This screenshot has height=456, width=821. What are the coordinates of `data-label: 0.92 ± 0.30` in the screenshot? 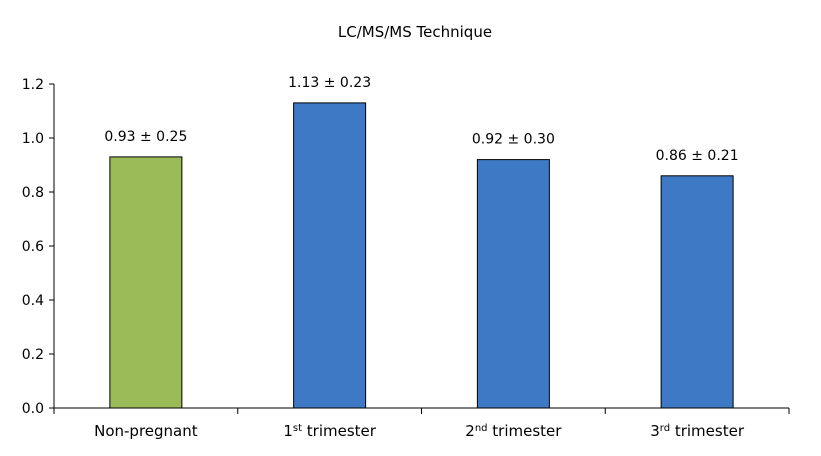 It's located at (513, 140).